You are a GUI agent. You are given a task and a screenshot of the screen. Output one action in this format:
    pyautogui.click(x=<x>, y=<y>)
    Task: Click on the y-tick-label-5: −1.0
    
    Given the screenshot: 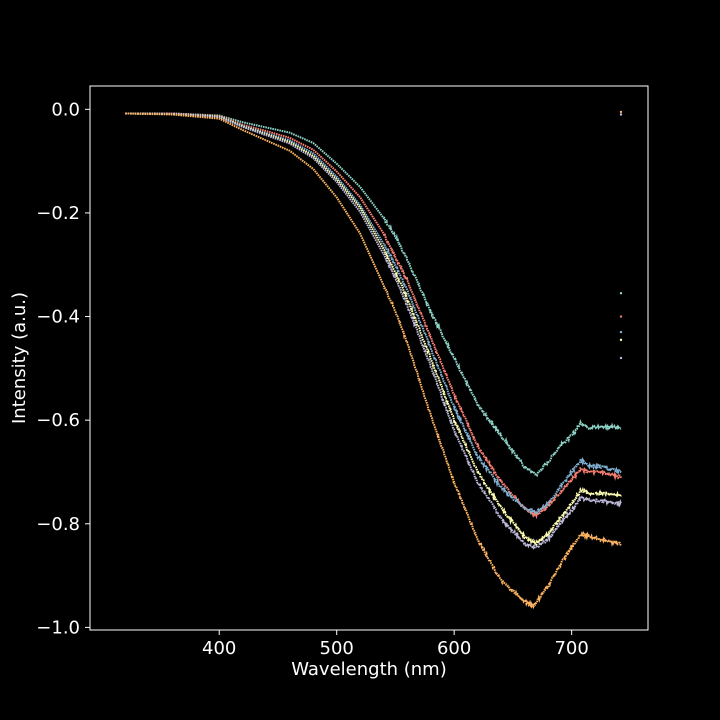 What is the action you would take?
    pyautogui.click(x=58, y=627)
    